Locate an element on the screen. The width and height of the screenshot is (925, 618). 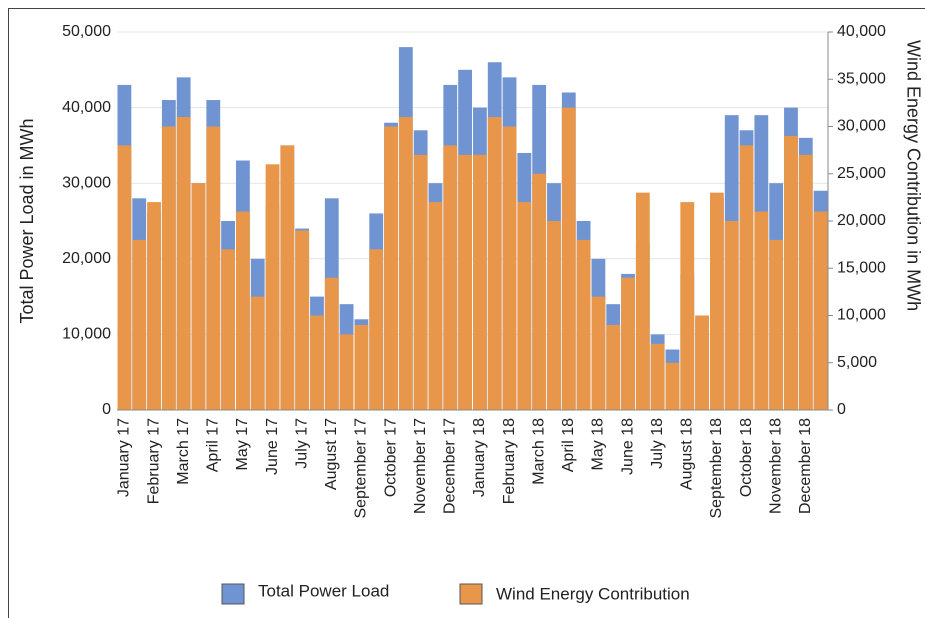
y2-tick-label: 25,000 is located at coordinates (861, 173).